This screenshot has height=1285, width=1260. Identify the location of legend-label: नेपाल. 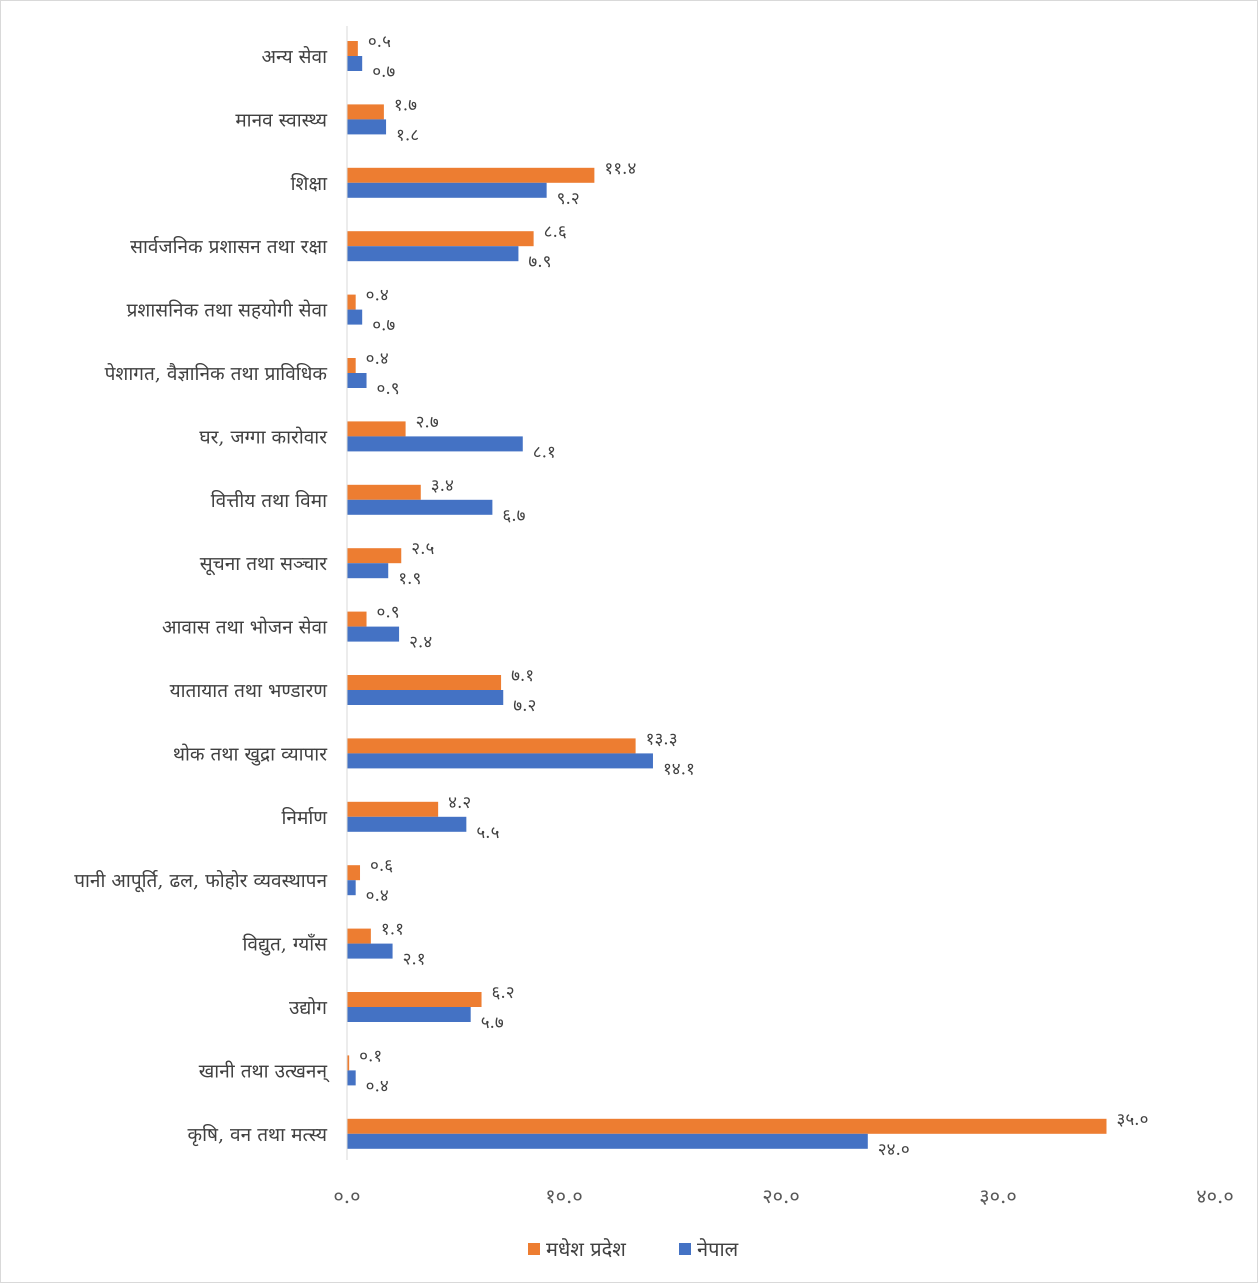
(718, 1249).